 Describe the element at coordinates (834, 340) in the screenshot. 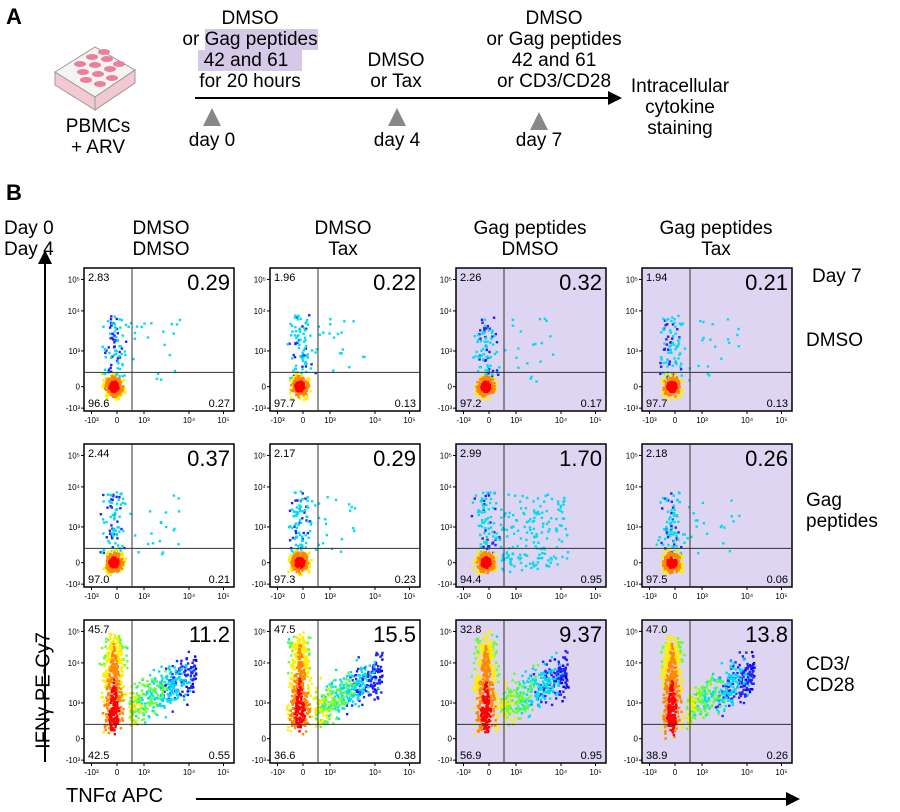

I see `row-label-dmso: DMSO` at that location.